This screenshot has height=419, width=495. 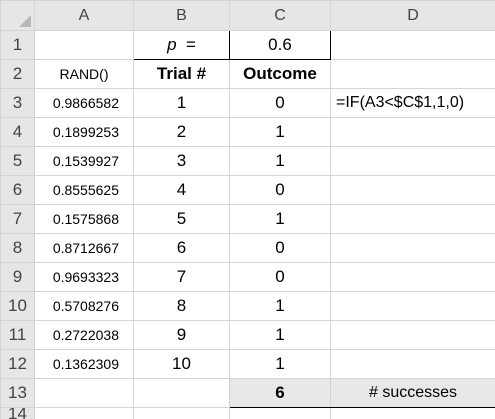 What do you see at coordinates (182, 161) in the screenshot?
I see `cell-b5: 3` at bounding box center [182, 161].